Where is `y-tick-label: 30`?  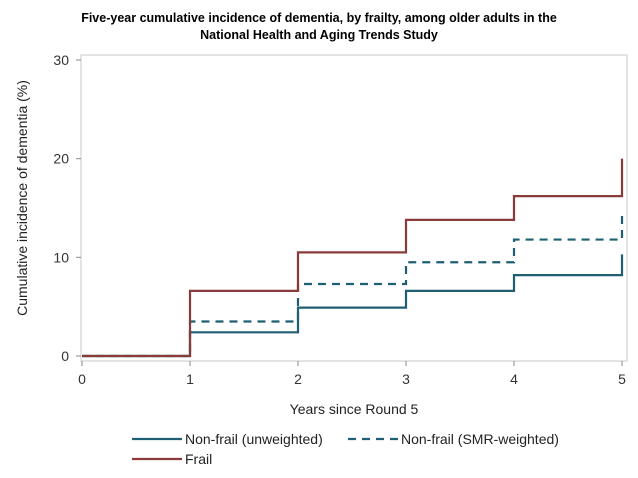
y-tick-label: 30 is located at coordinates (61, 60).